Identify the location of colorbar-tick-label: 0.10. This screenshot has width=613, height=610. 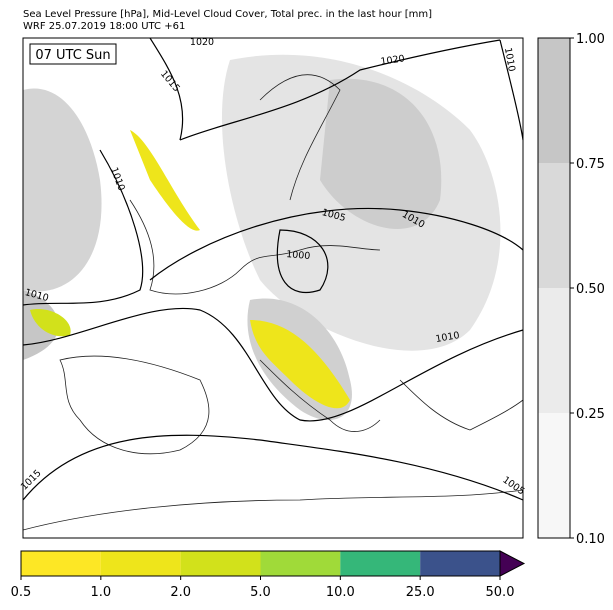
(590, 539).